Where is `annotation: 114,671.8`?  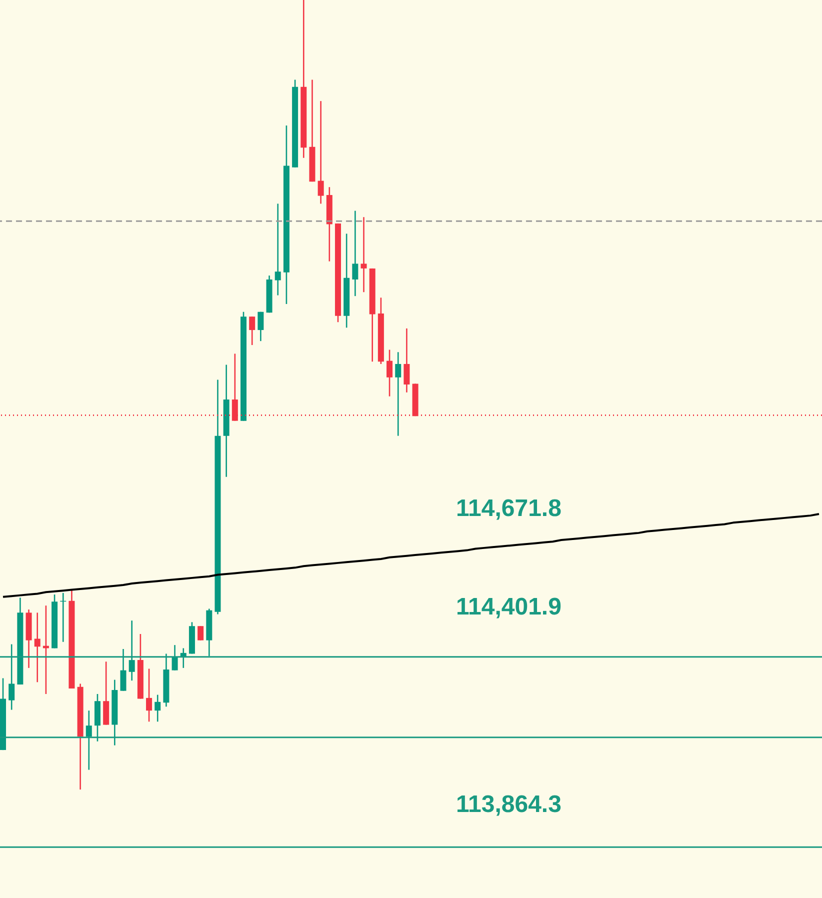 annotation: 114,671.8 is located at coordinates (509, 508).